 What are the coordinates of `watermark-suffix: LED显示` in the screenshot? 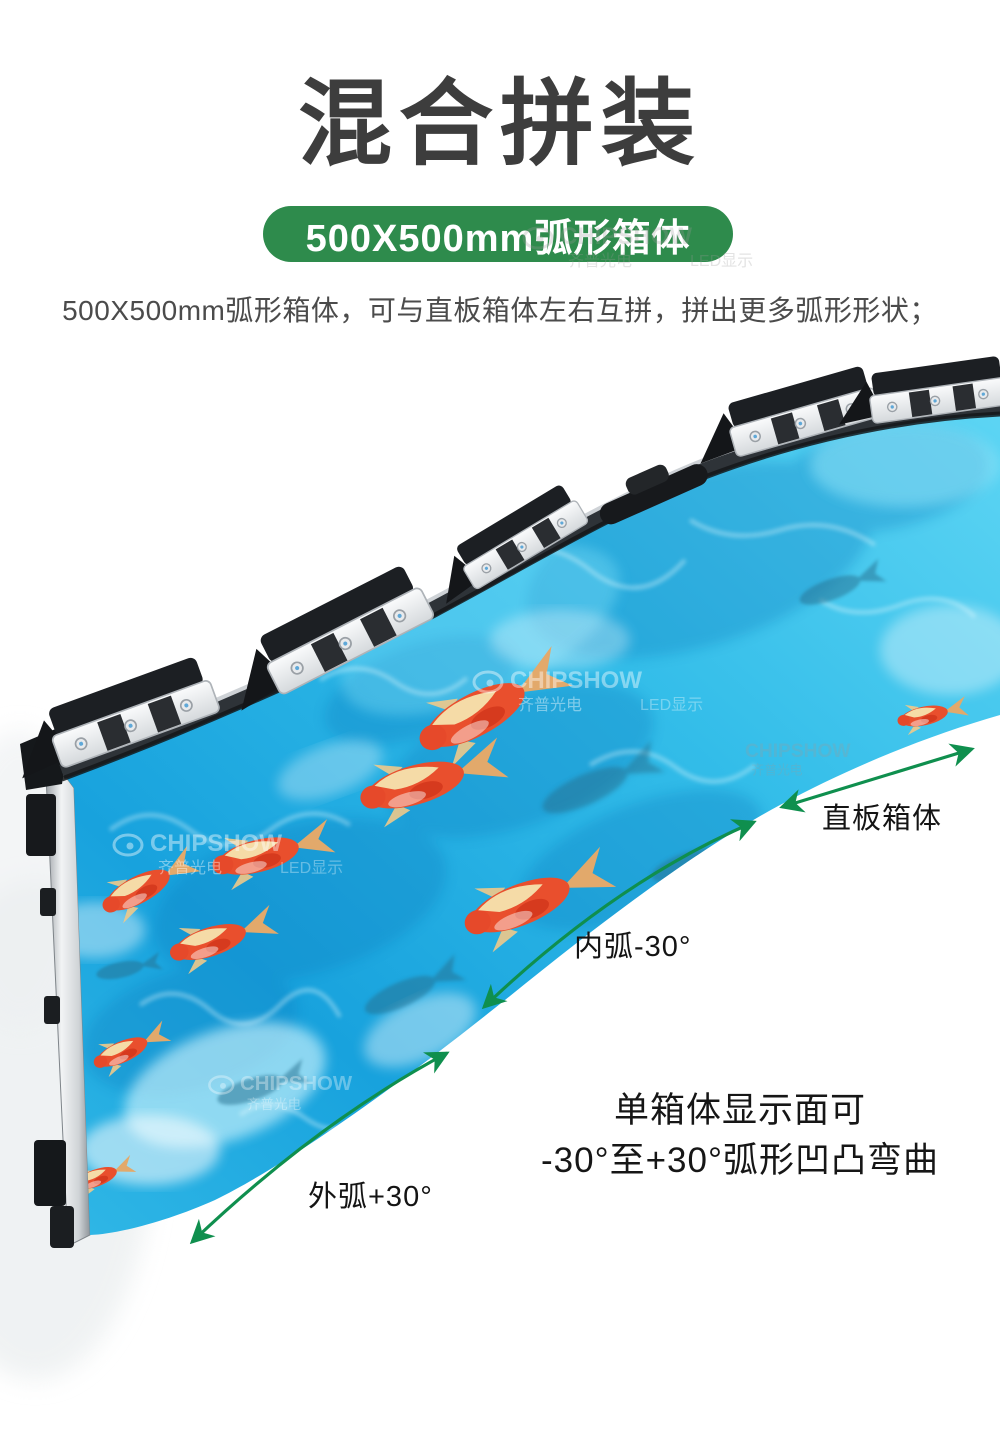 It's located at (311, 868).